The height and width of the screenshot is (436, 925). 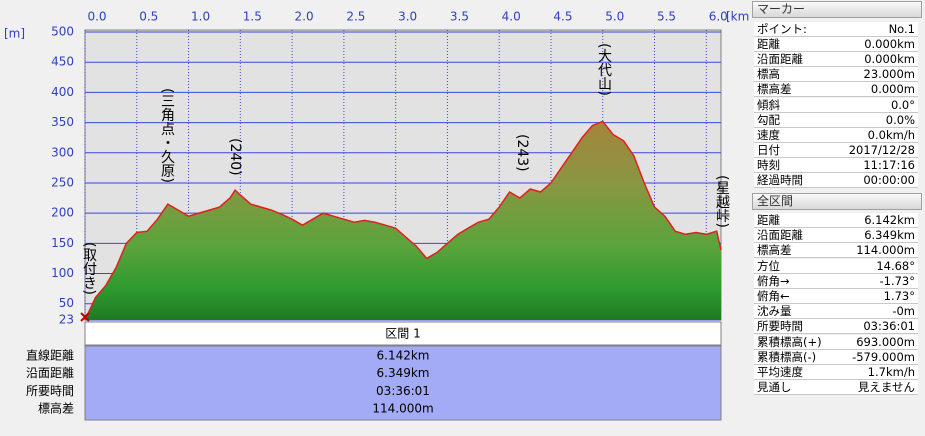 What do you see at coordinates (897, 280) in the screenshot?
I see `row-value: -1.73°` at bounding box center [897, 280].